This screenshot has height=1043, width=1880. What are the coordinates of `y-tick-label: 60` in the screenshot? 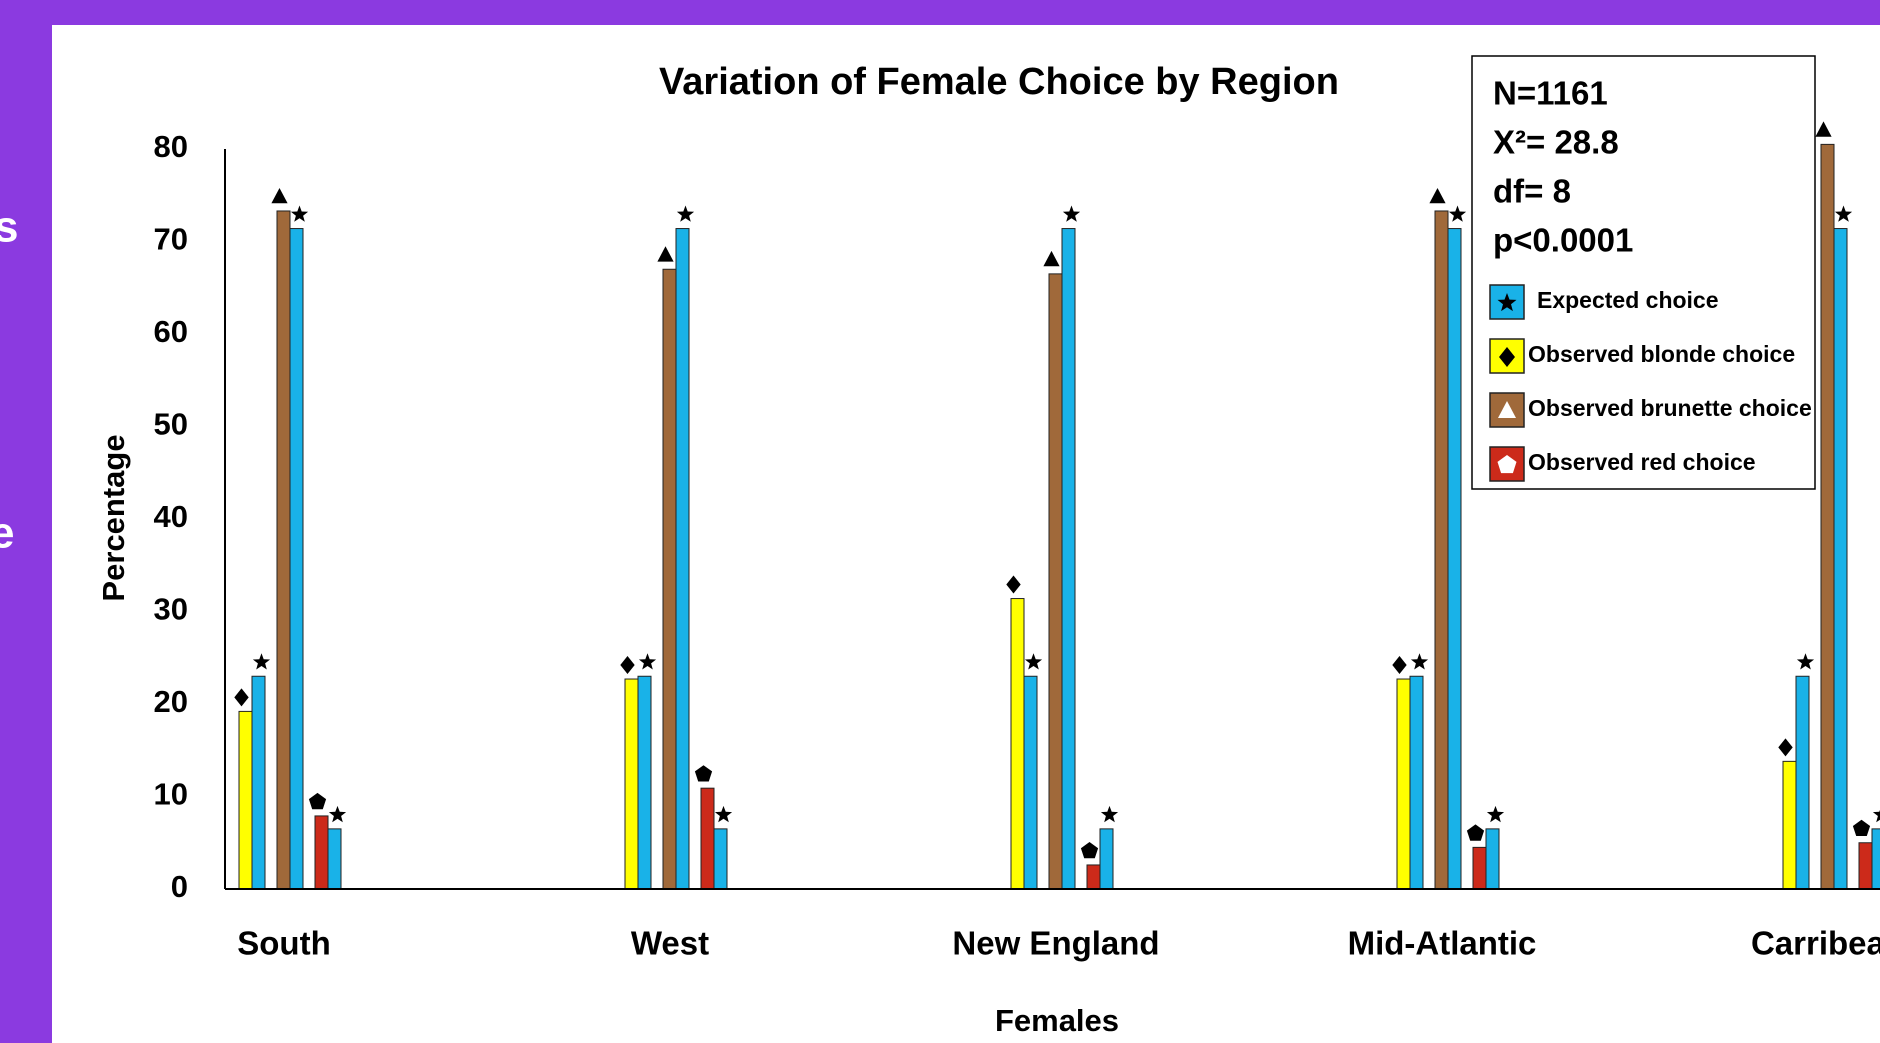 It's located at (171, 331).